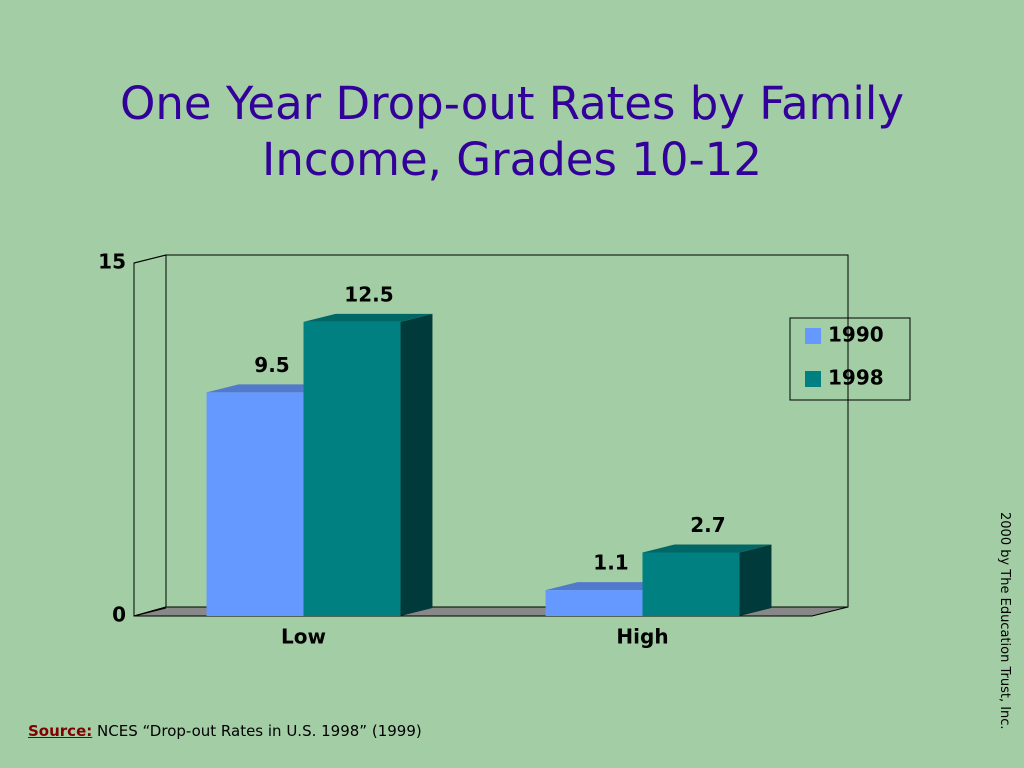 The height and width of the screenshot is (768, 1024). What do you see at coordinates (642, 637) in the screenshot?
I see `x-tick-label: High` at bounding box center [642, 637].